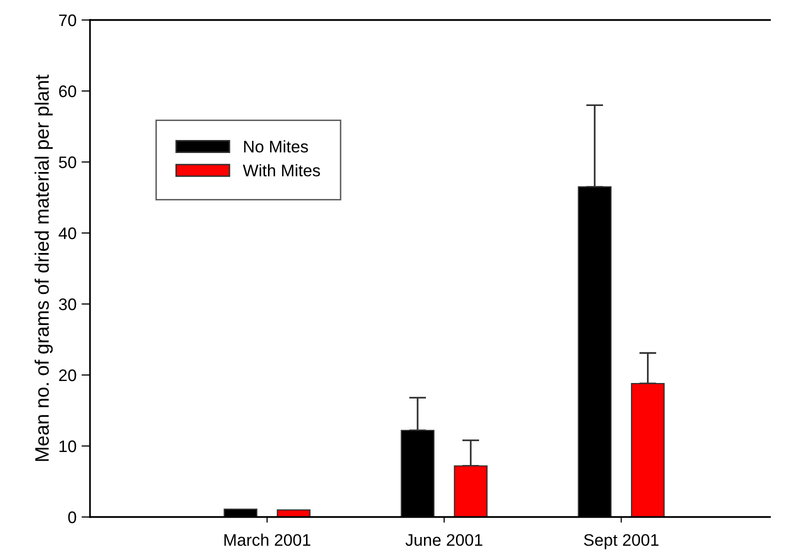 The width and height of the screenshot is (789, 554). What do you see at coordinates (67, 20) in the screenshot?
I see `y-tick-label: 70` at bounding box center [67, 20].